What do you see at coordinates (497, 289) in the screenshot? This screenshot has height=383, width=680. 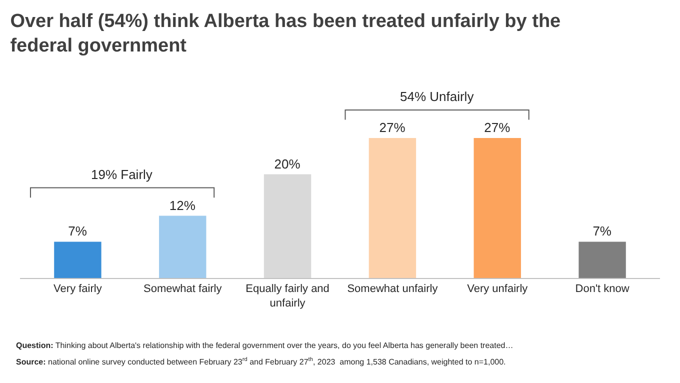 I see `x-tick-label: Very unfairly` at bounding box center [497, 289].